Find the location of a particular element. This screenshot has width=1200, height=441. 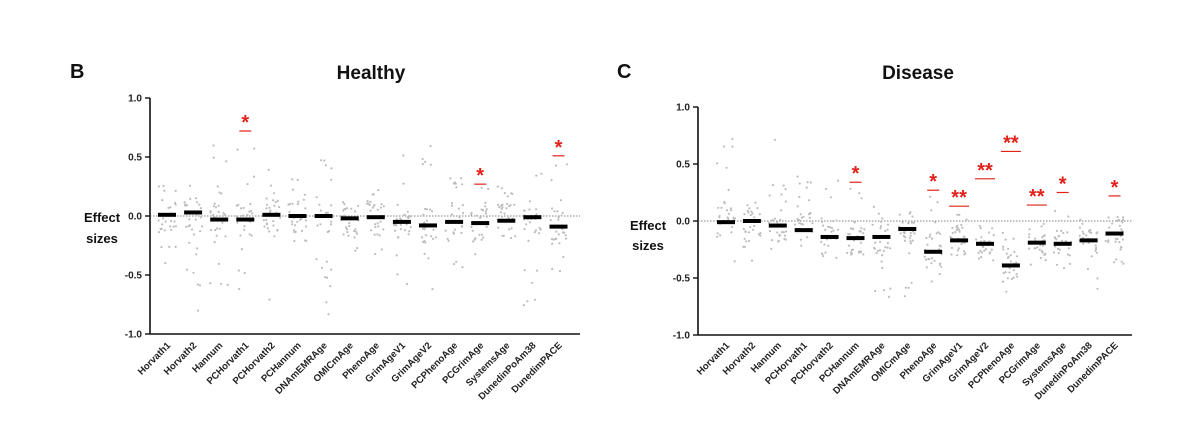

median-bar-systemsage is located at coordinates (1062, 243).